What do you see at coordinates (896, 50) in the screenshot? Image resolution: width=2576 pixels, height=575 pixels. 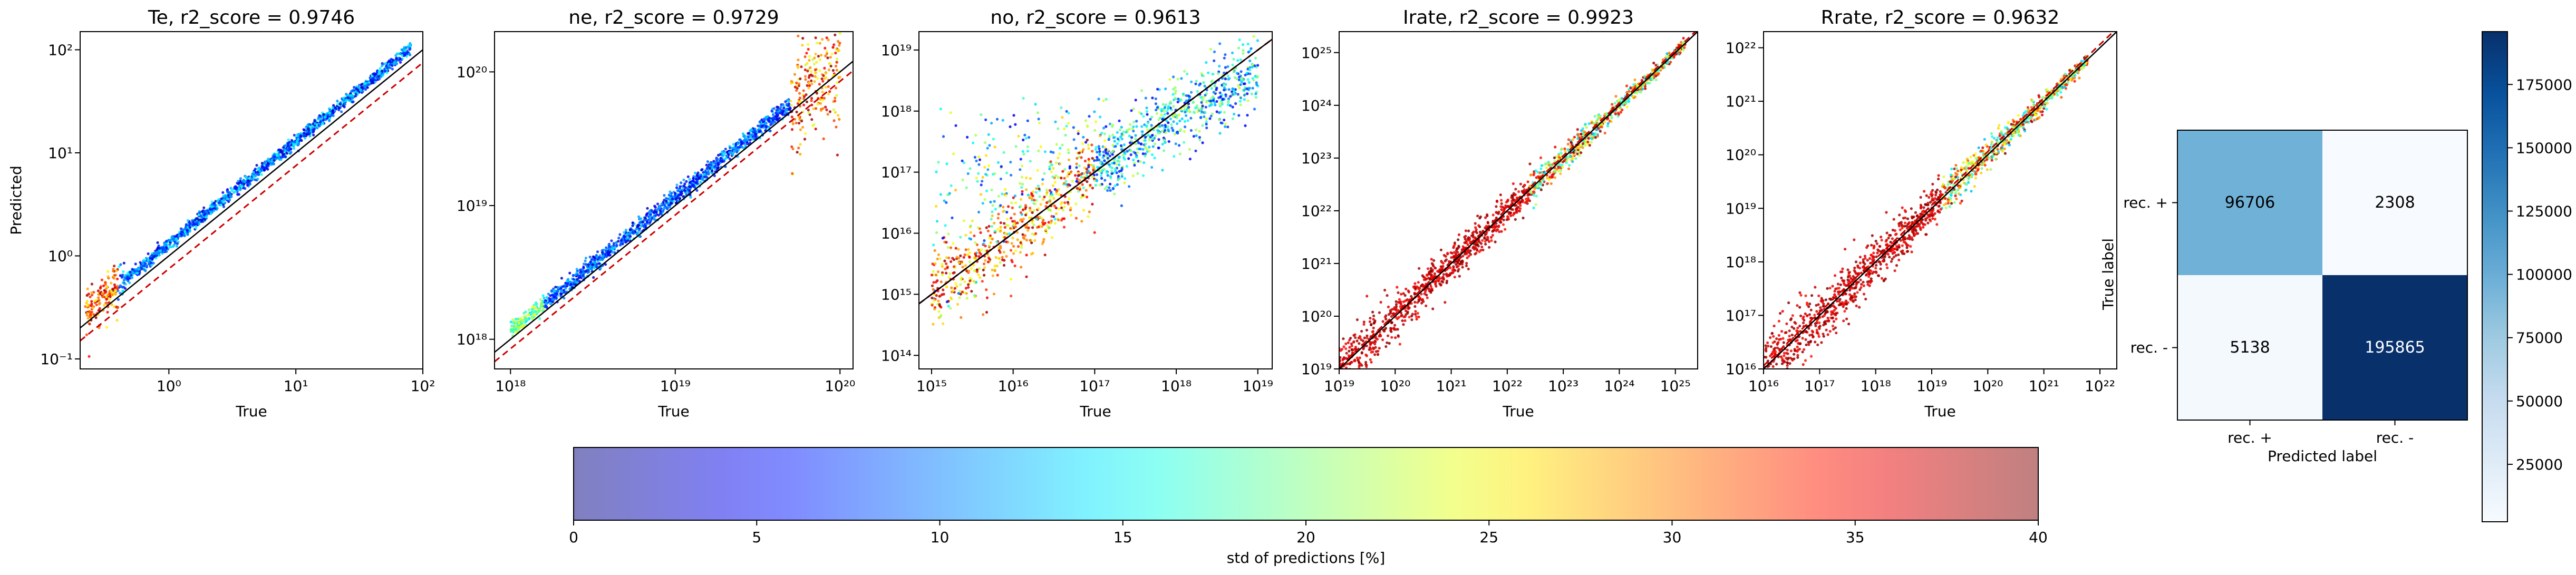 I see `y-tick-label: 10¹⁹` at bounding box center [896, 50].